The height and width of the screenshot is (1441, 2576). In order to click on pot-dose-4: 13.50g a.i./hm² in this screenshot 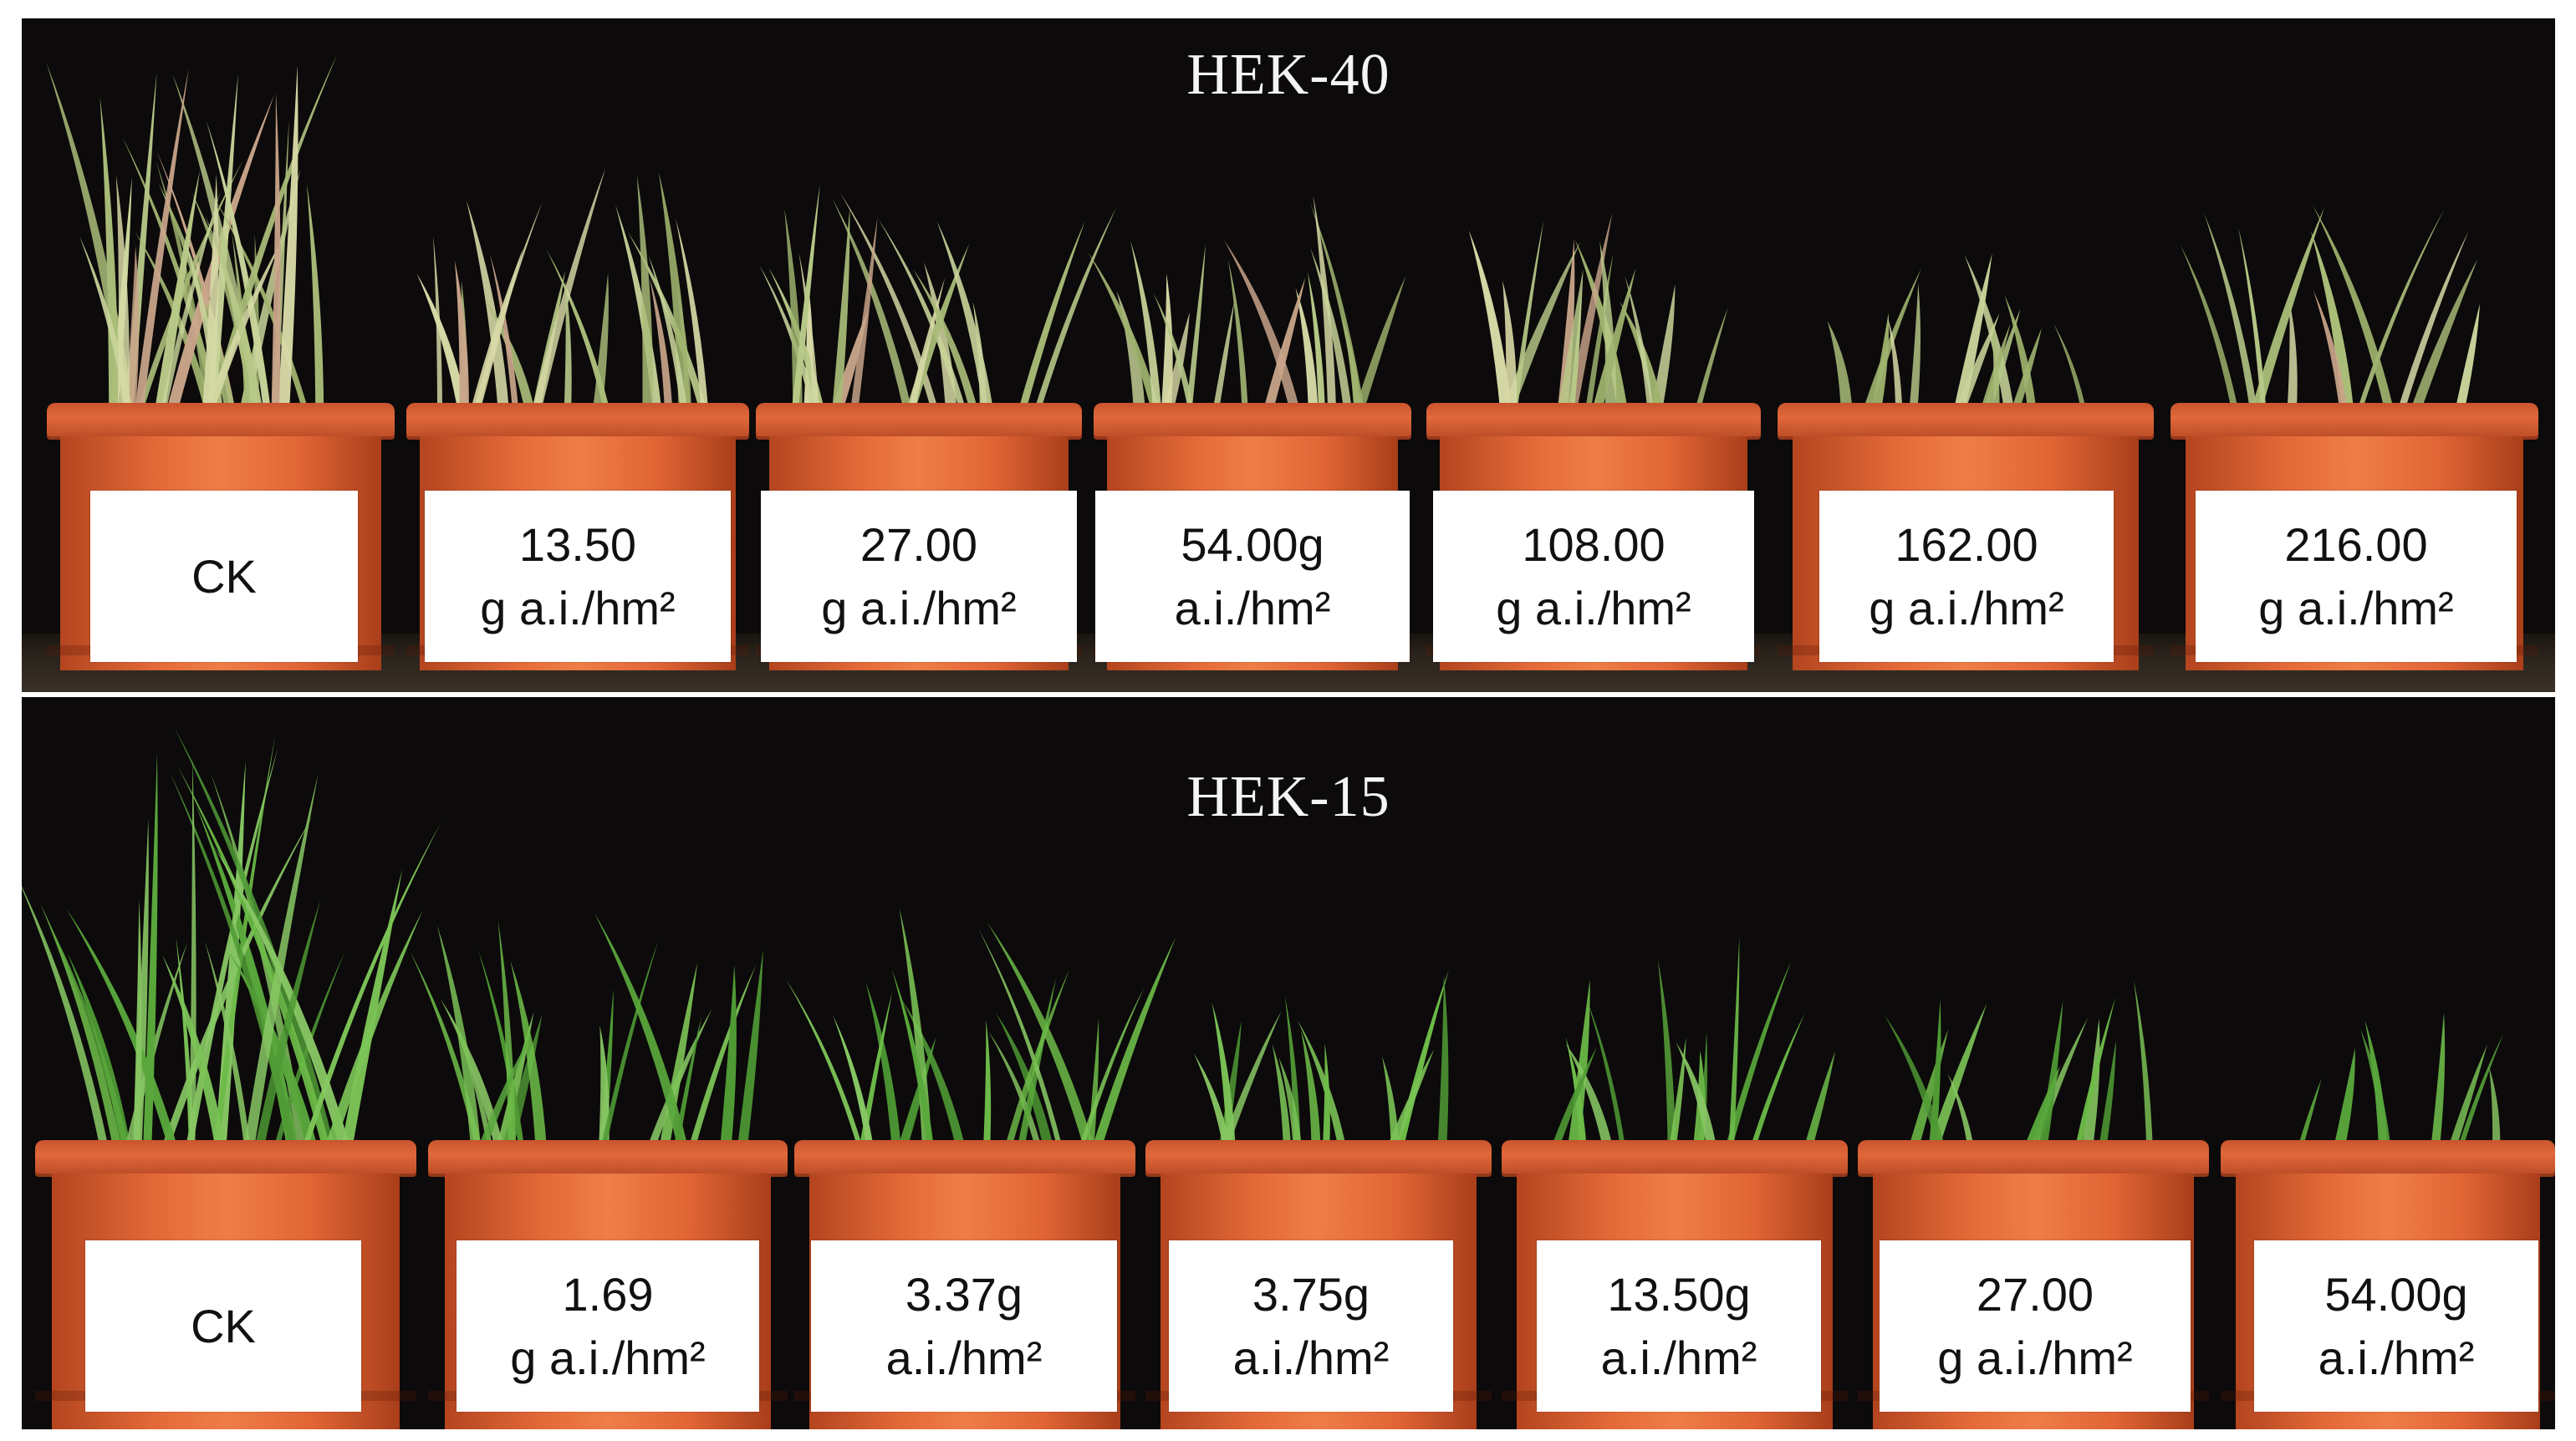, I will do `click(1675, 1285)`.